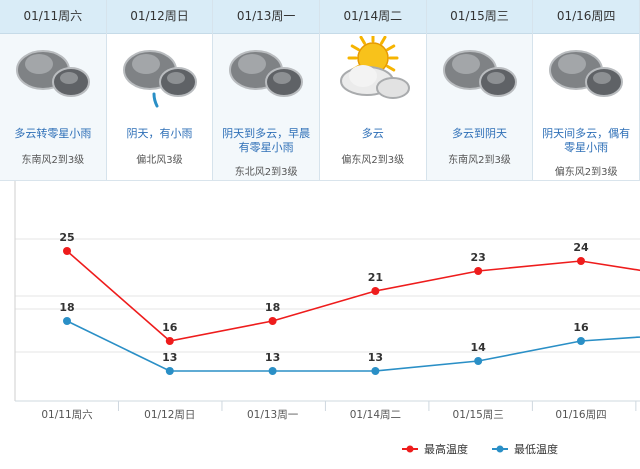 This screenshot has height=469, width=640. Describe the element at coordinates (266, 133) in the screenshot. I see `day-weather-desc-line: 阴天到多云，早晨` at that location.